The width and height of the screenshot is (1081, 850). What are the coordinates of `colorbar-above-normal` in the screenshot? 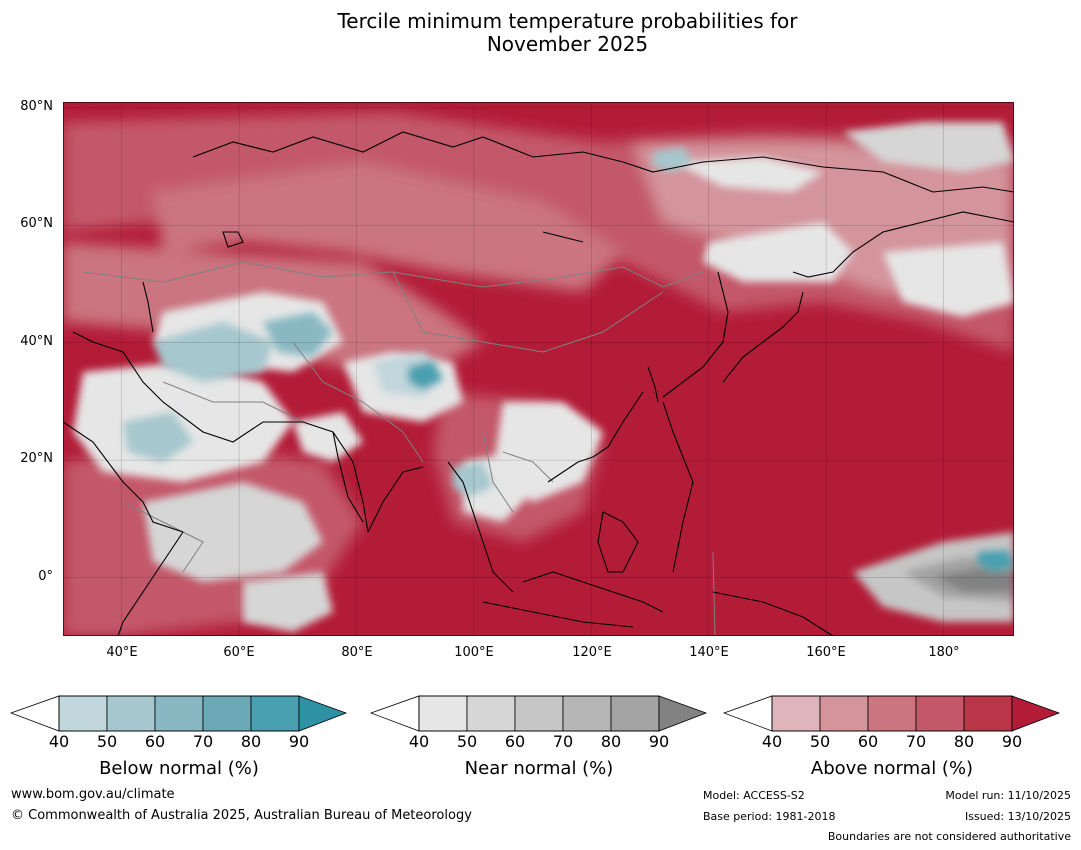 It's located at (892, 713).